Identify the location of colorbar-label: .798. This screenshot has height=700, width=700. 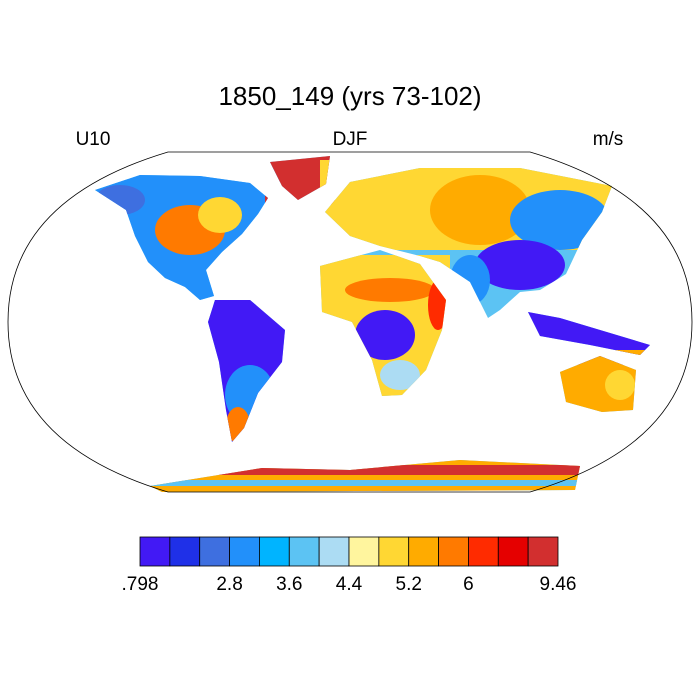
(140, 584).